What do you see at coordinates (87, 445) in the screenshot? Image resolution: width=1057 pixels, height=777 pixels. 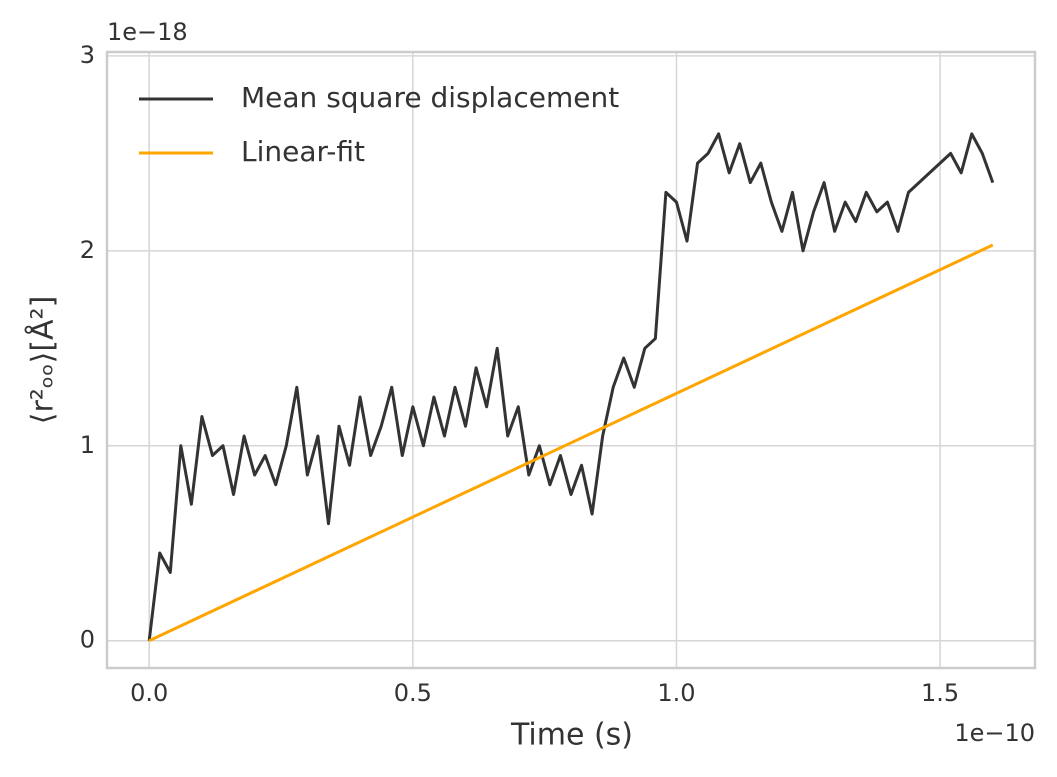 I see `y-tick-label: 1` at bounding box center [87, 445].